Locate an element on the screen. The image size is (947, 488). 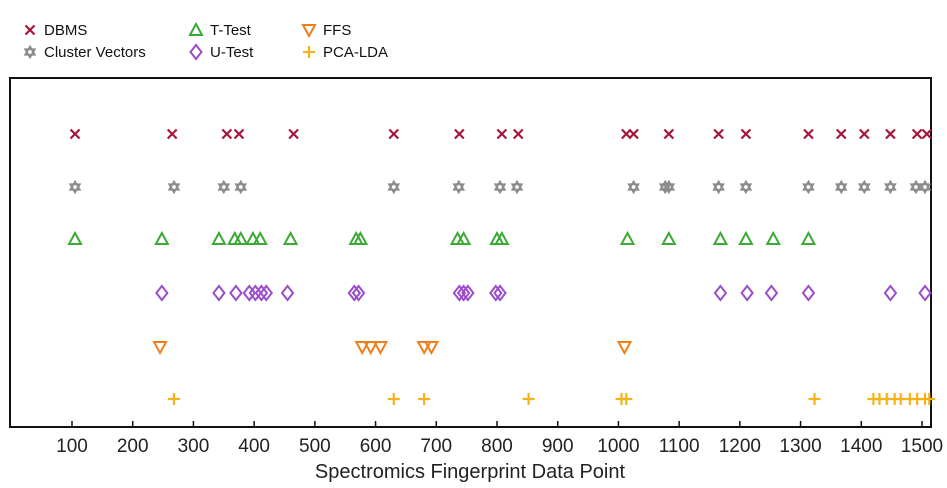
legend-item: DBMS is located at coordinates (55, 30).